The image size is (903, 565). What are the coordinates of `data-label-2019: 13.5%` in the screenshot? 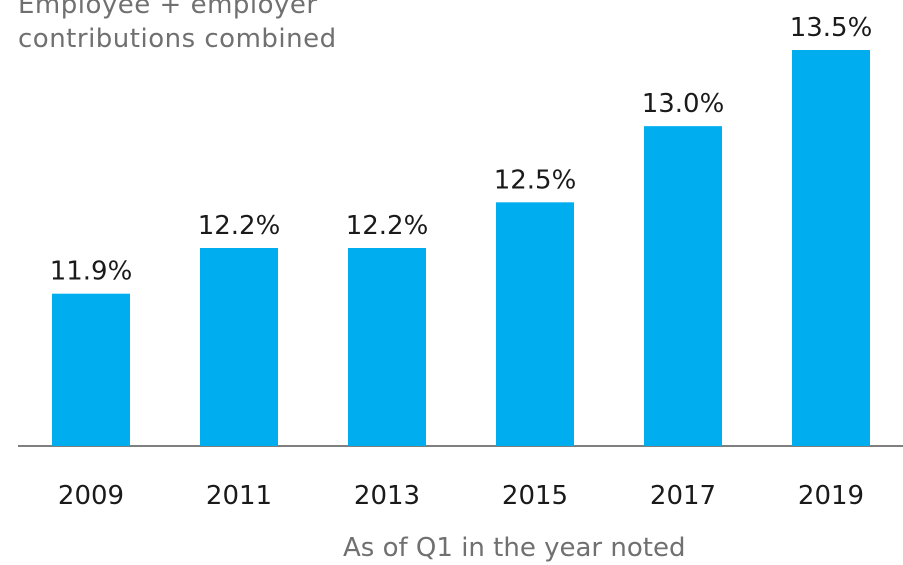 It's located at (831, 28).